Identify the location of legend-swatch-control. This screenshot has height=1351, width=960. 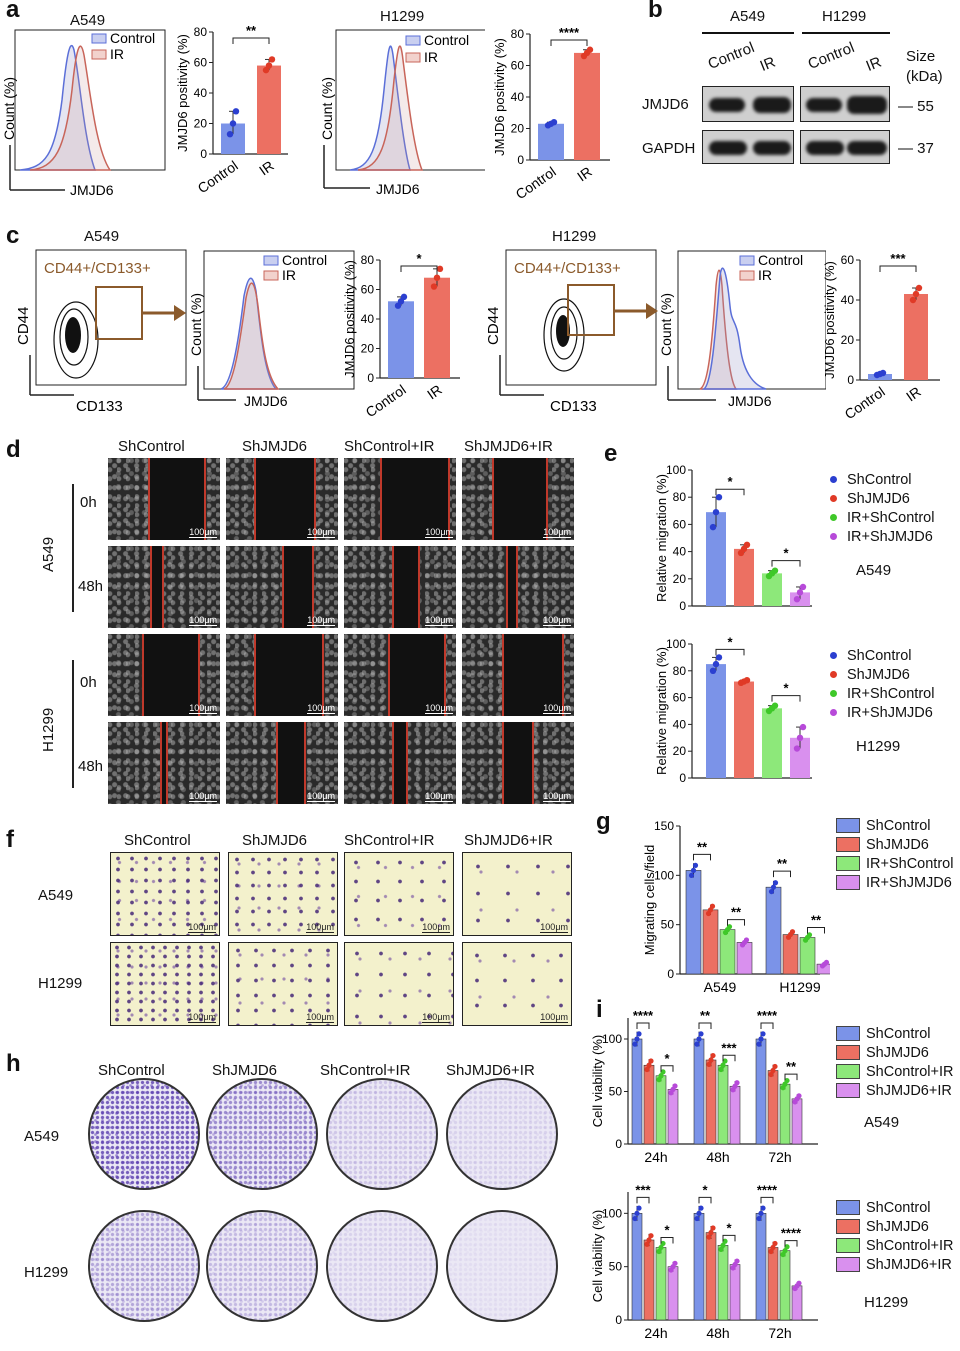
(413, 40).